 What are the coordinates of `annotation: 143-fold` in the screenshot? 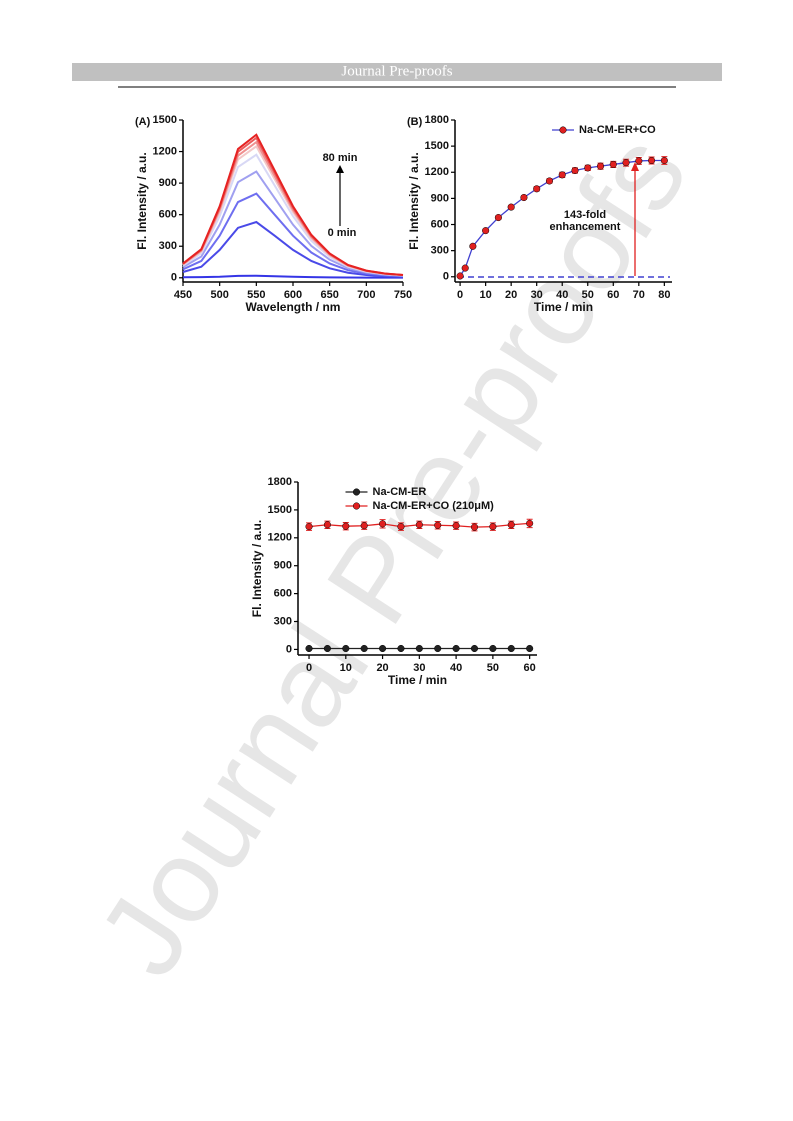 It's located at (585, 215).